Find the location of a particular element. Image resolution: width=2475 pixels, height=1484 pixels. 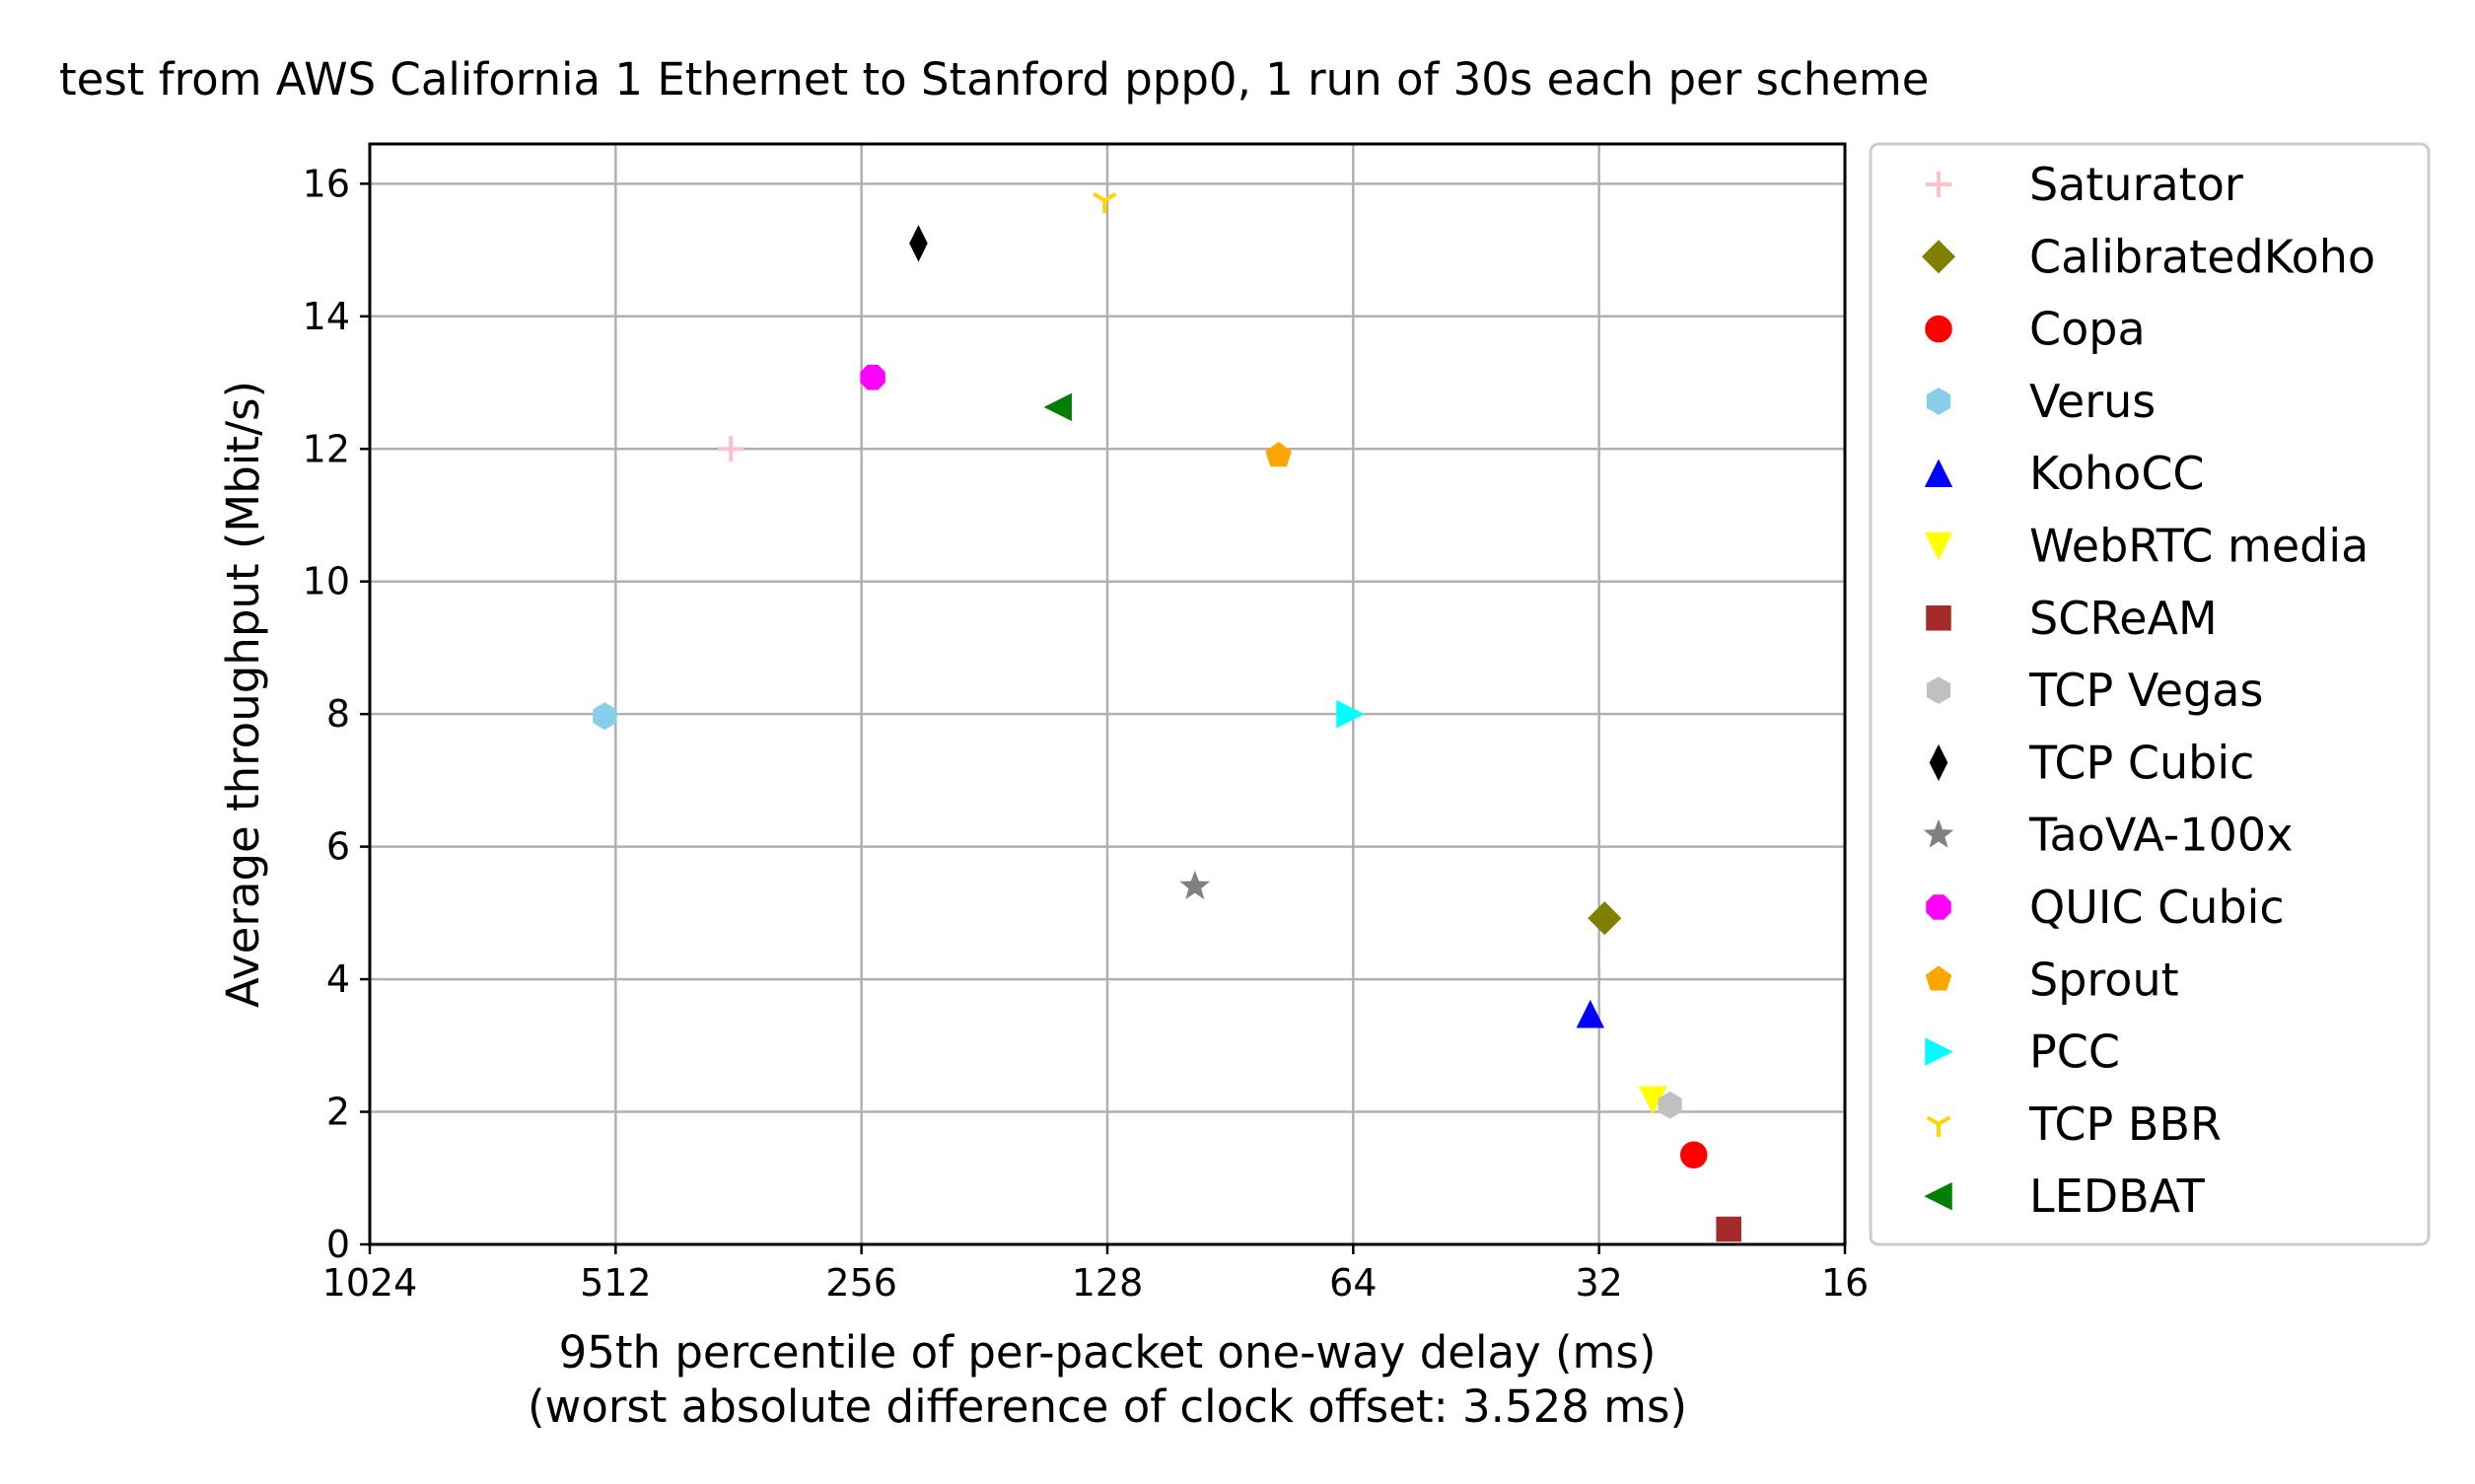

legend-label-quic-cubic: QUIC Cubic is located at coordinates (2157, 907).